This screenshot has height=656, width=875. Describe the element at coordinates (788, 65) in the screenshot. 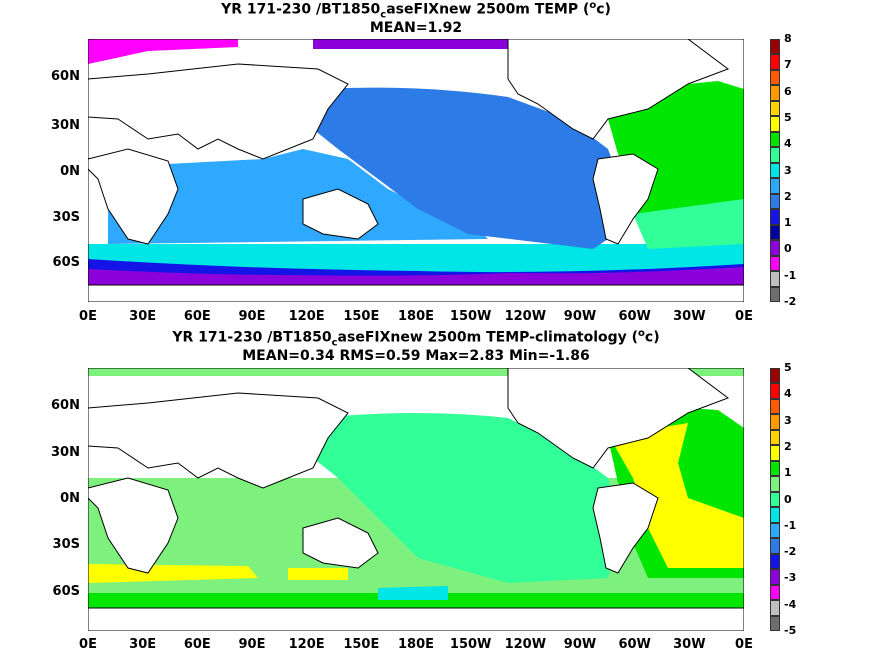

I see `panel1-colorbar-label: 7` at that location.